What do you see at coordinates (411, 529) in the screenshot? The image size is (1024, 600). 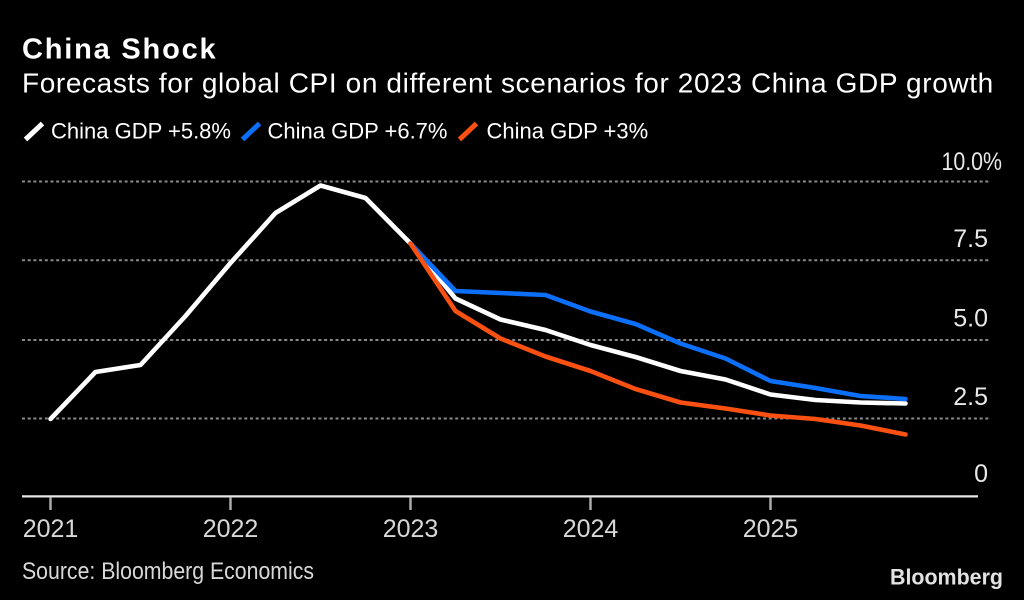 I see `svg-text: 2023` at bounding box center [411, 529].